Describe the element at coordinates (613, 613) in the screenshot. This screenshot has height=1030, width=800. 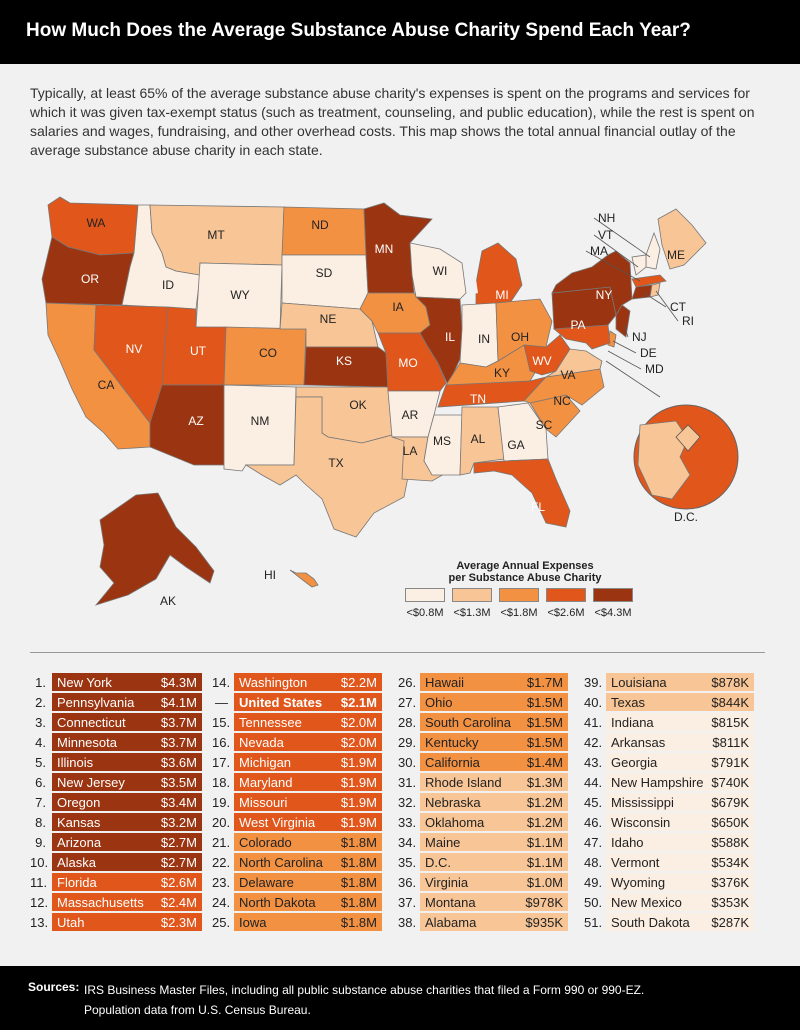
I see `legend-label-5: <$4.3M` at that location.